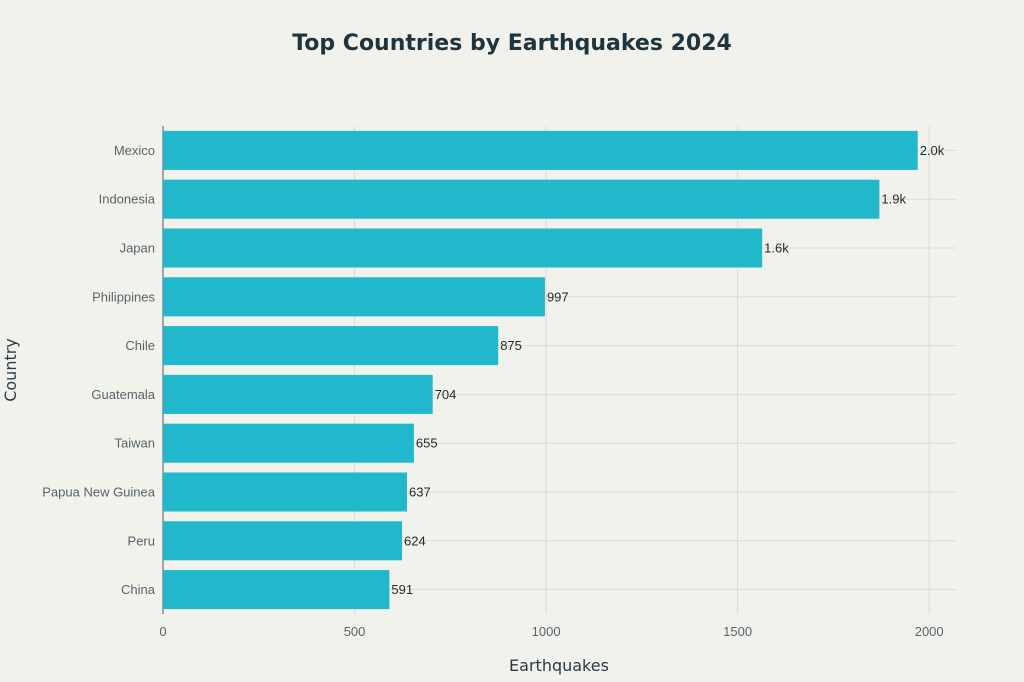  Describe the element at coordinates (331, 346) in the screenshot. I see `bar-chile` at that location.